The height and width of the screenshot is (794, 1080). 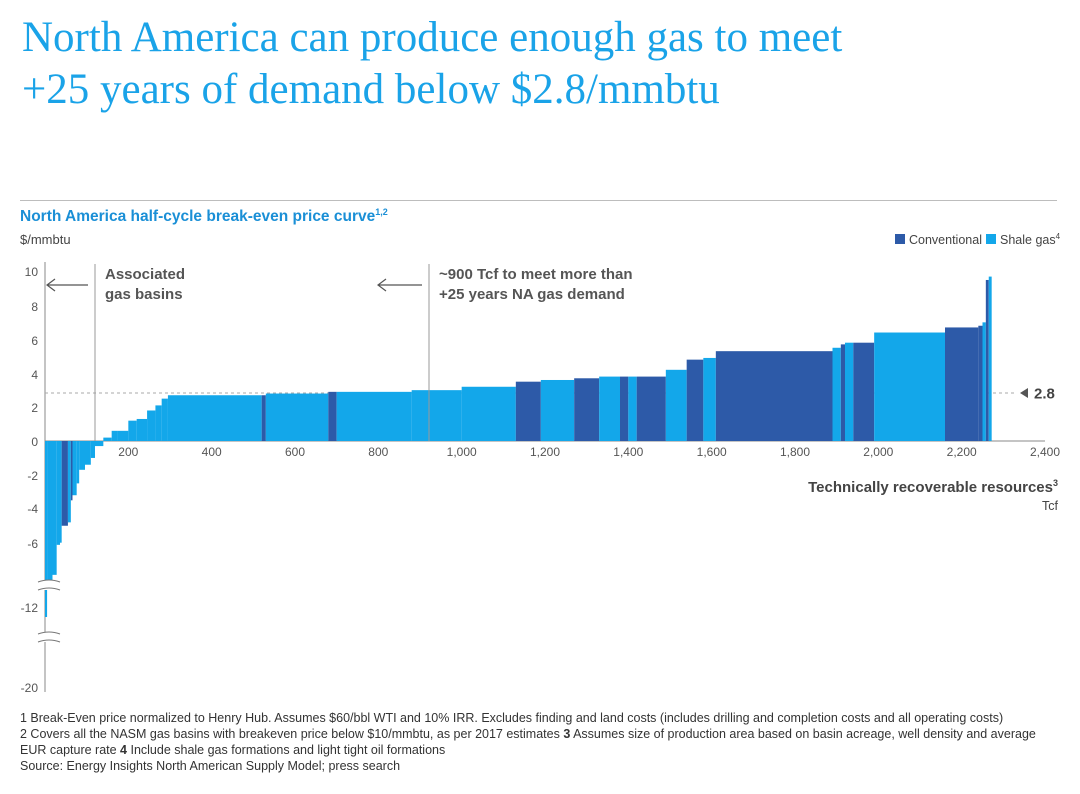 What do you see at coordinates (34, 307) in the screenshot?
I see `y-tick-label: 8` at bounding box center [34, 307].